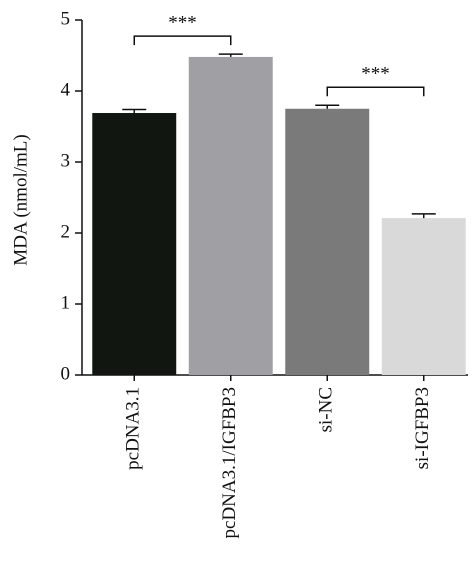 The width and height of the screenshot is (474, 577). Describe the element at coordinates (66, 89) in the screenshot. I see `y-tick-label: 4` at that location.